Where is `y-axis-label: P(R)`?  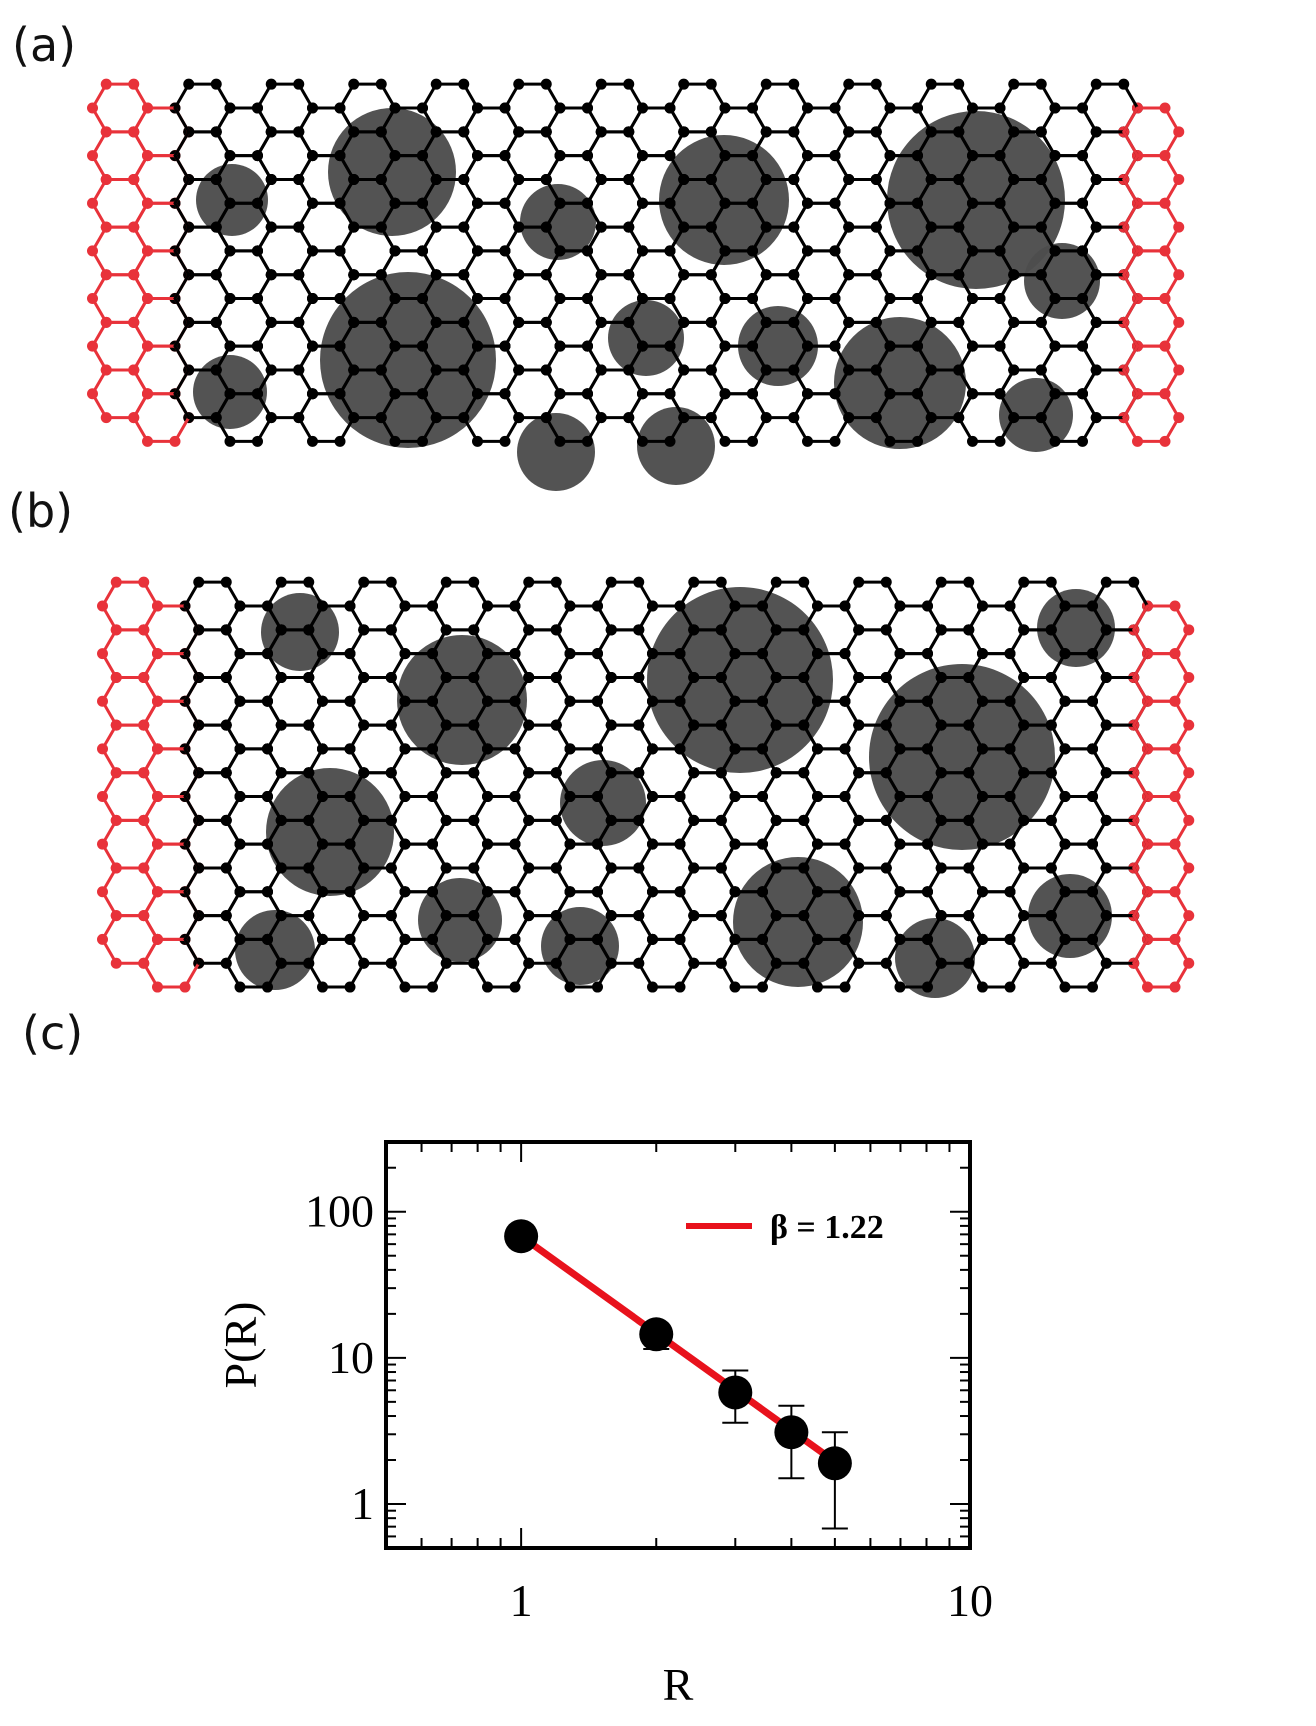
y-axis-label: P(R) is located at coordinates (240, 1345).